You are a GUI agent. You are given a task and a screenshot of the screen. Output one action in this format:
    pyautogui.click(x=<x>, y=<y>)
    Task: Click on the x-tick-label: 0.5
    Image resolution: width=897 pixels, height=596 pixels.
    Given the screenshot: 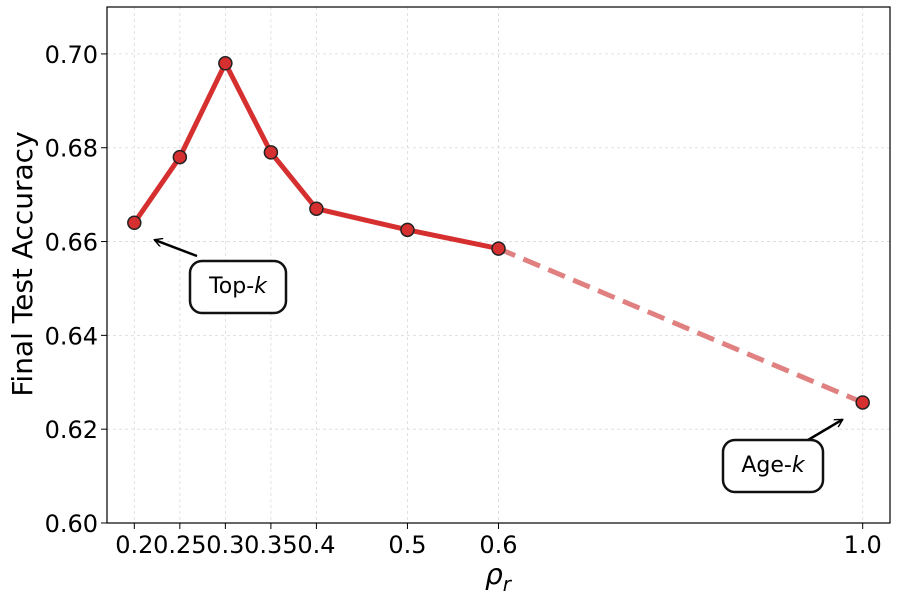 What is the action you would take?
    pyautogui.click(x=407, y=545)
    